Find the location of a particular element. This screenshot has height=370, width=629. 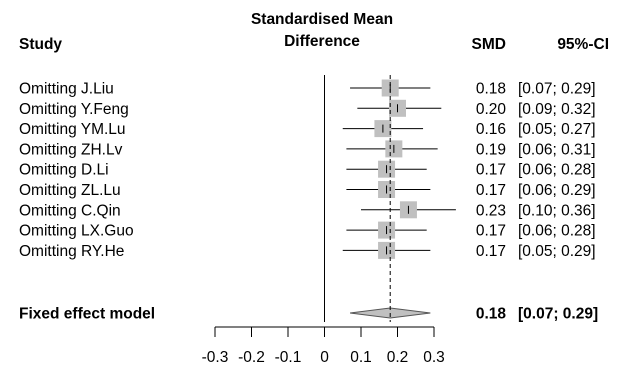

effect-header-line-2: Difference is located at coordinates (322, 41).